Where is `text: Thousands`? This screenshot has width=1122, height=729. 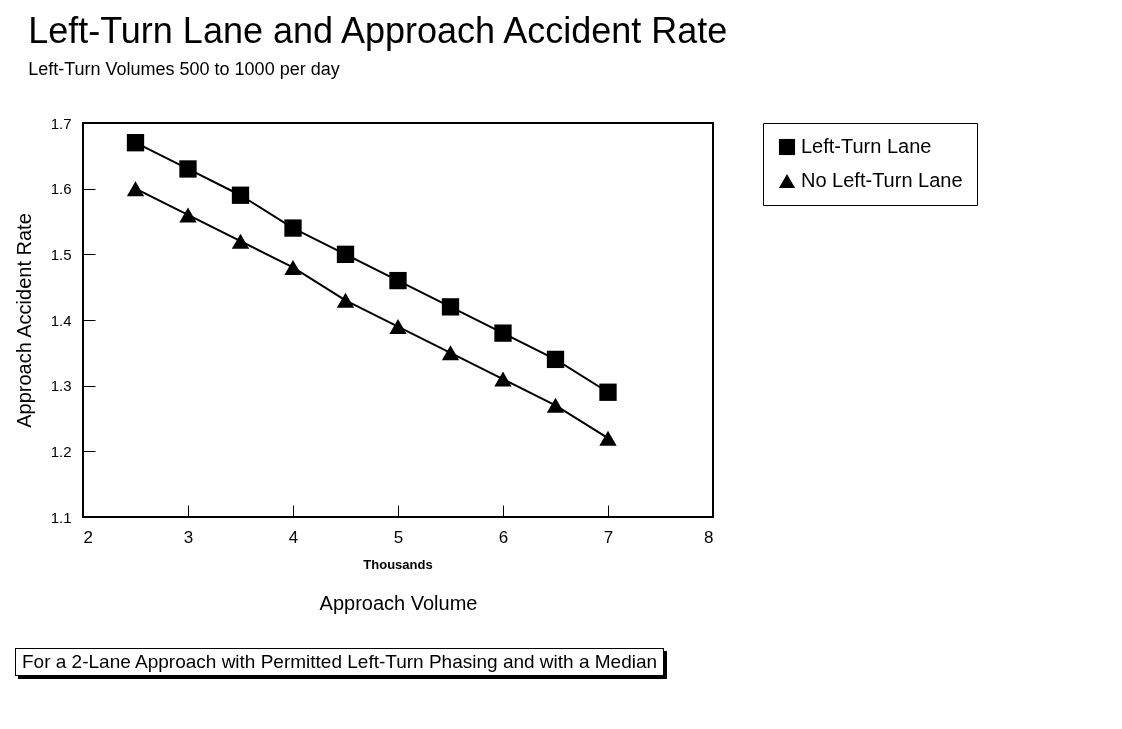
text: Thousands is located at coordinates (398, 564).